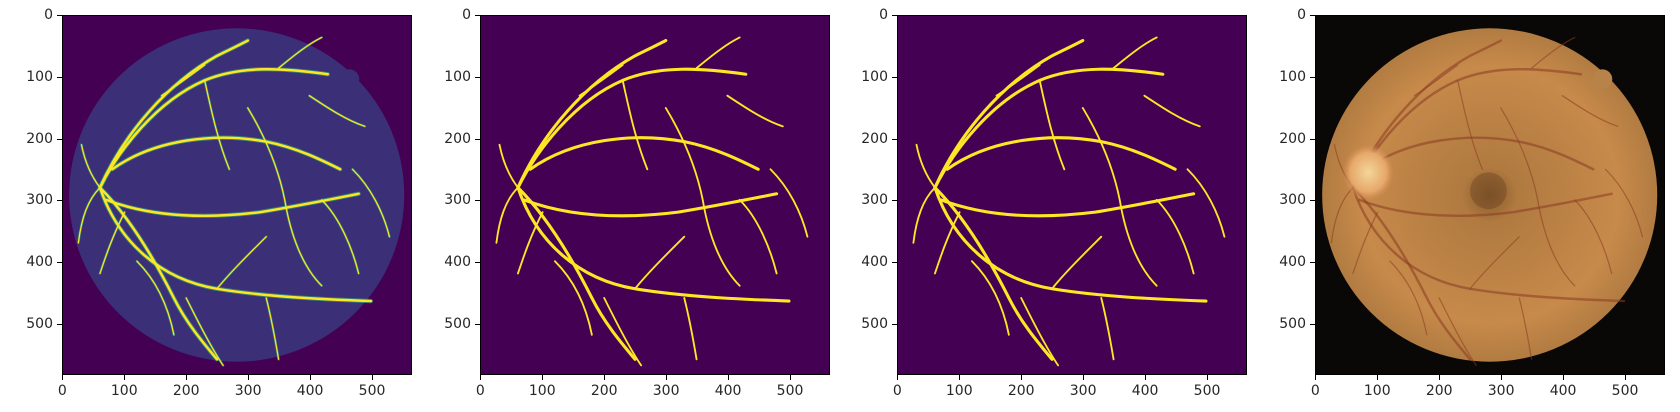 This screenshot has height=412, width=1680. What do you see at coordinates (1602, 79) in the screenshot?
I see `fundus-notch` at bounding box center [1602, 79].